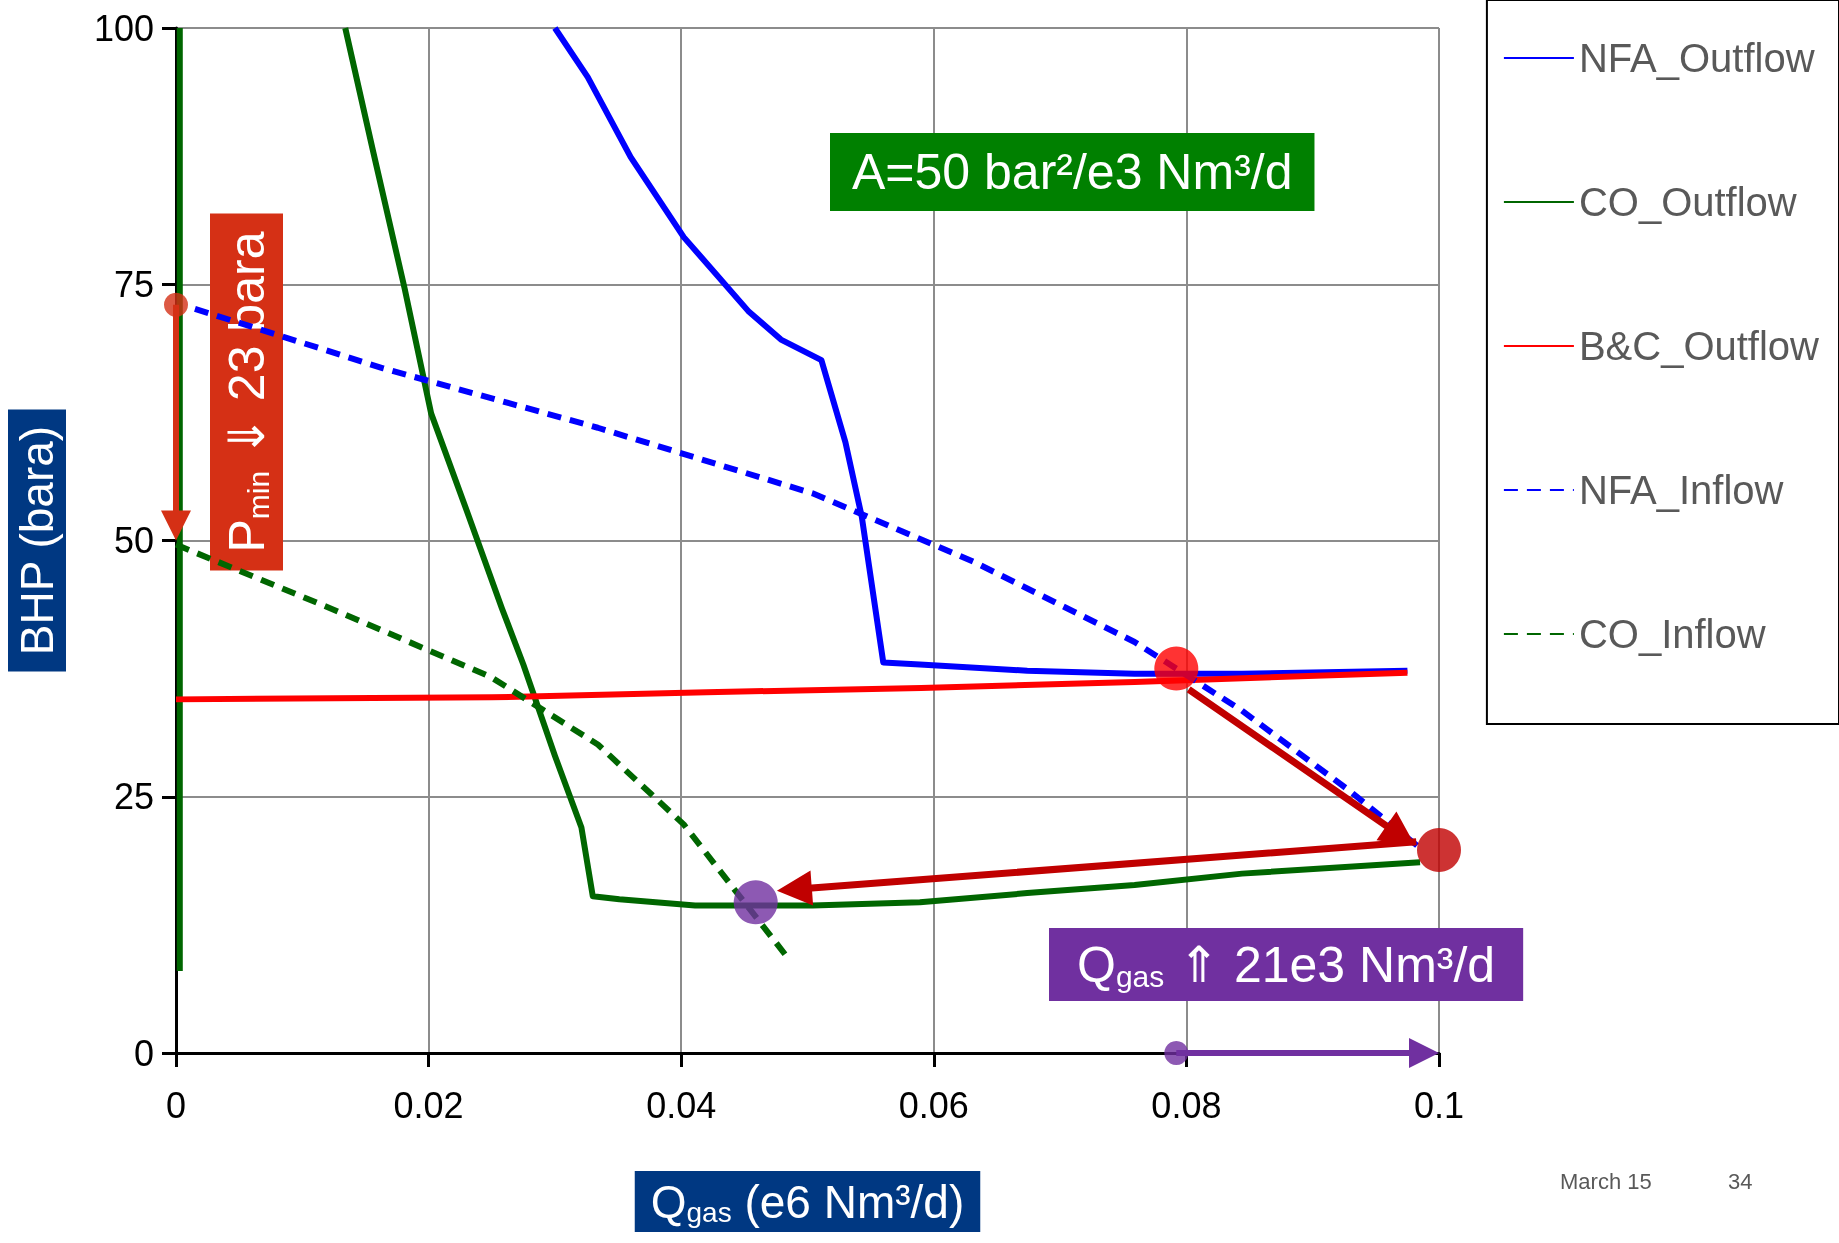  I want to click on y-axis-title: BHP (bara), so click(37, 540).